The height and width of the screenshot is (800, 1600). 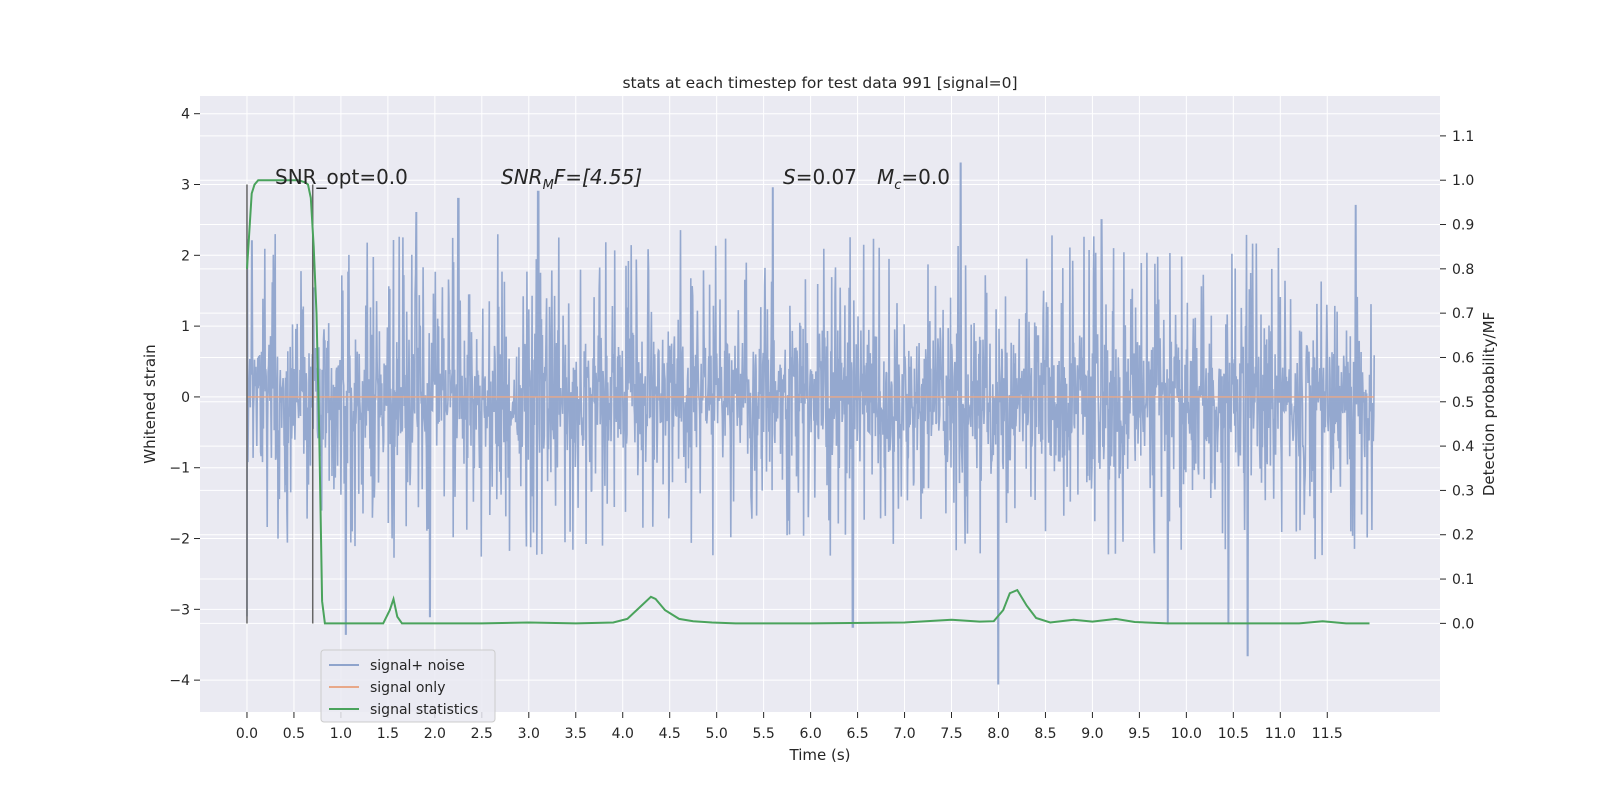 I want to click on y-tick-label: 4, so click(x=185, y=115).